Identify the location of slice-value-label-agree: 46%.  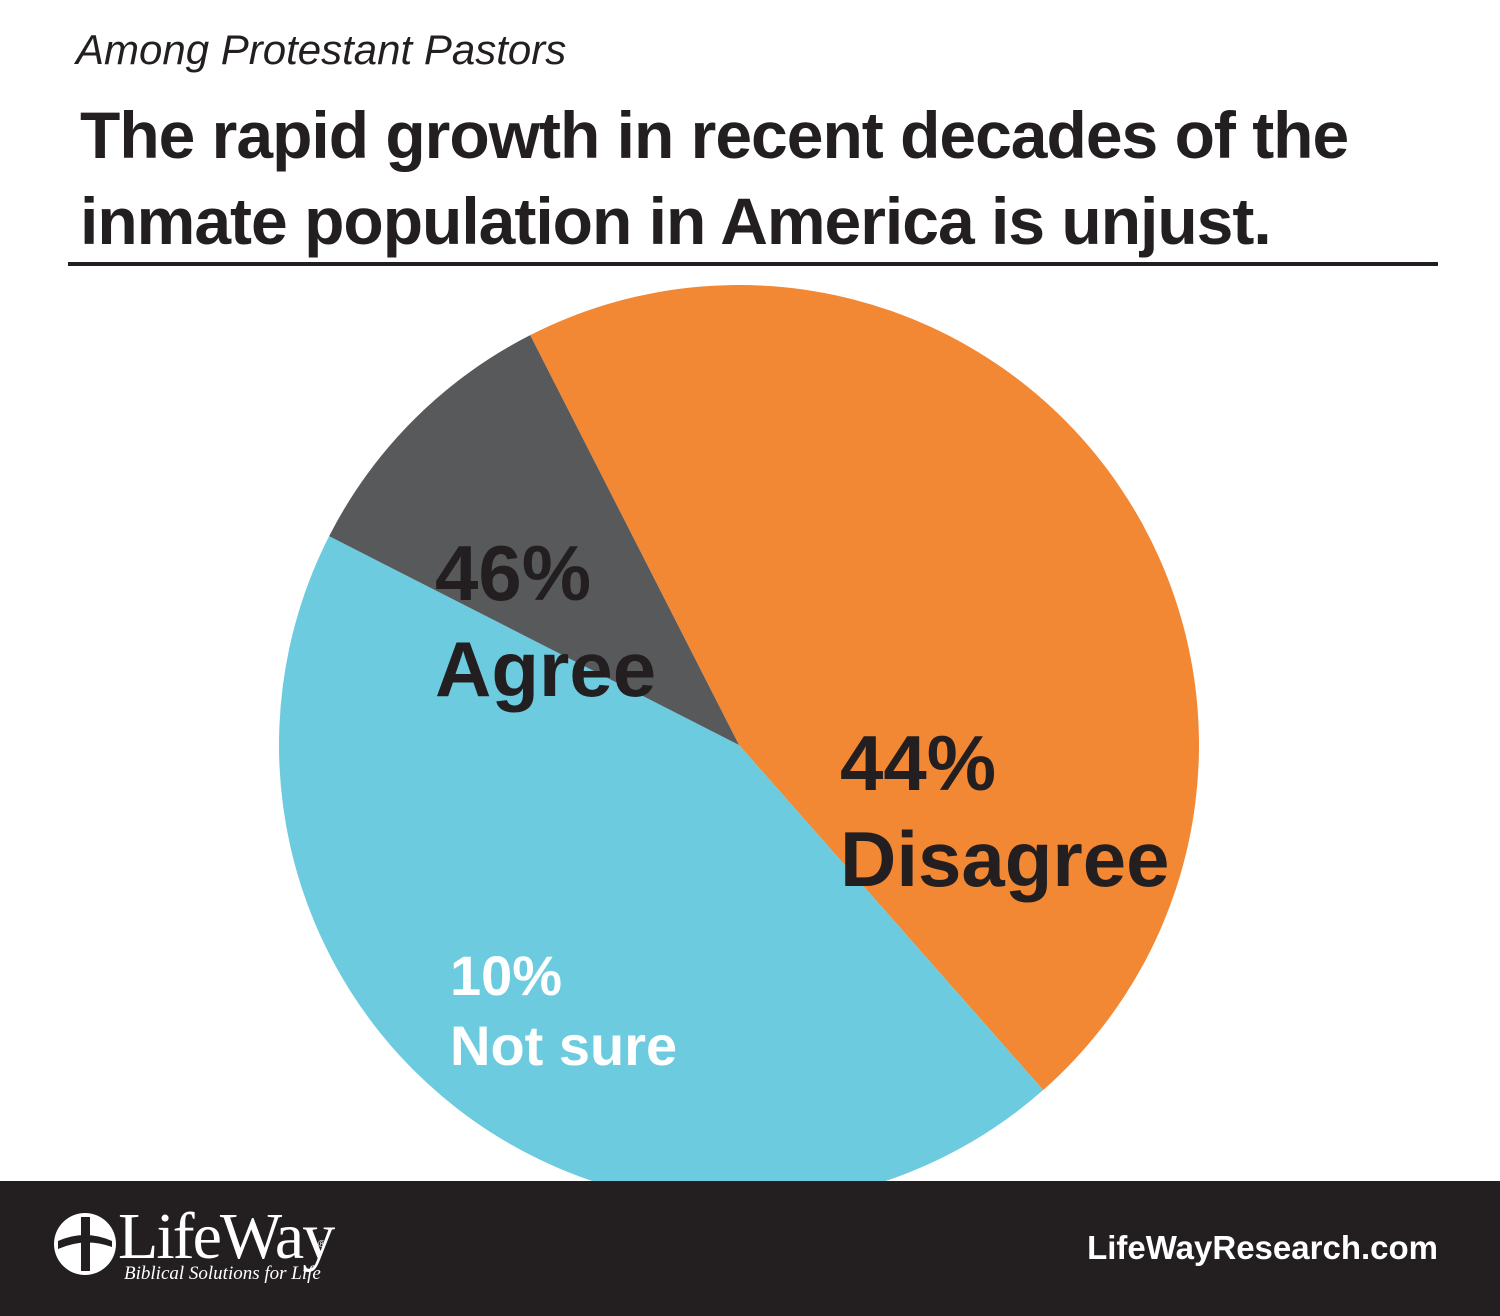
(513, 573).